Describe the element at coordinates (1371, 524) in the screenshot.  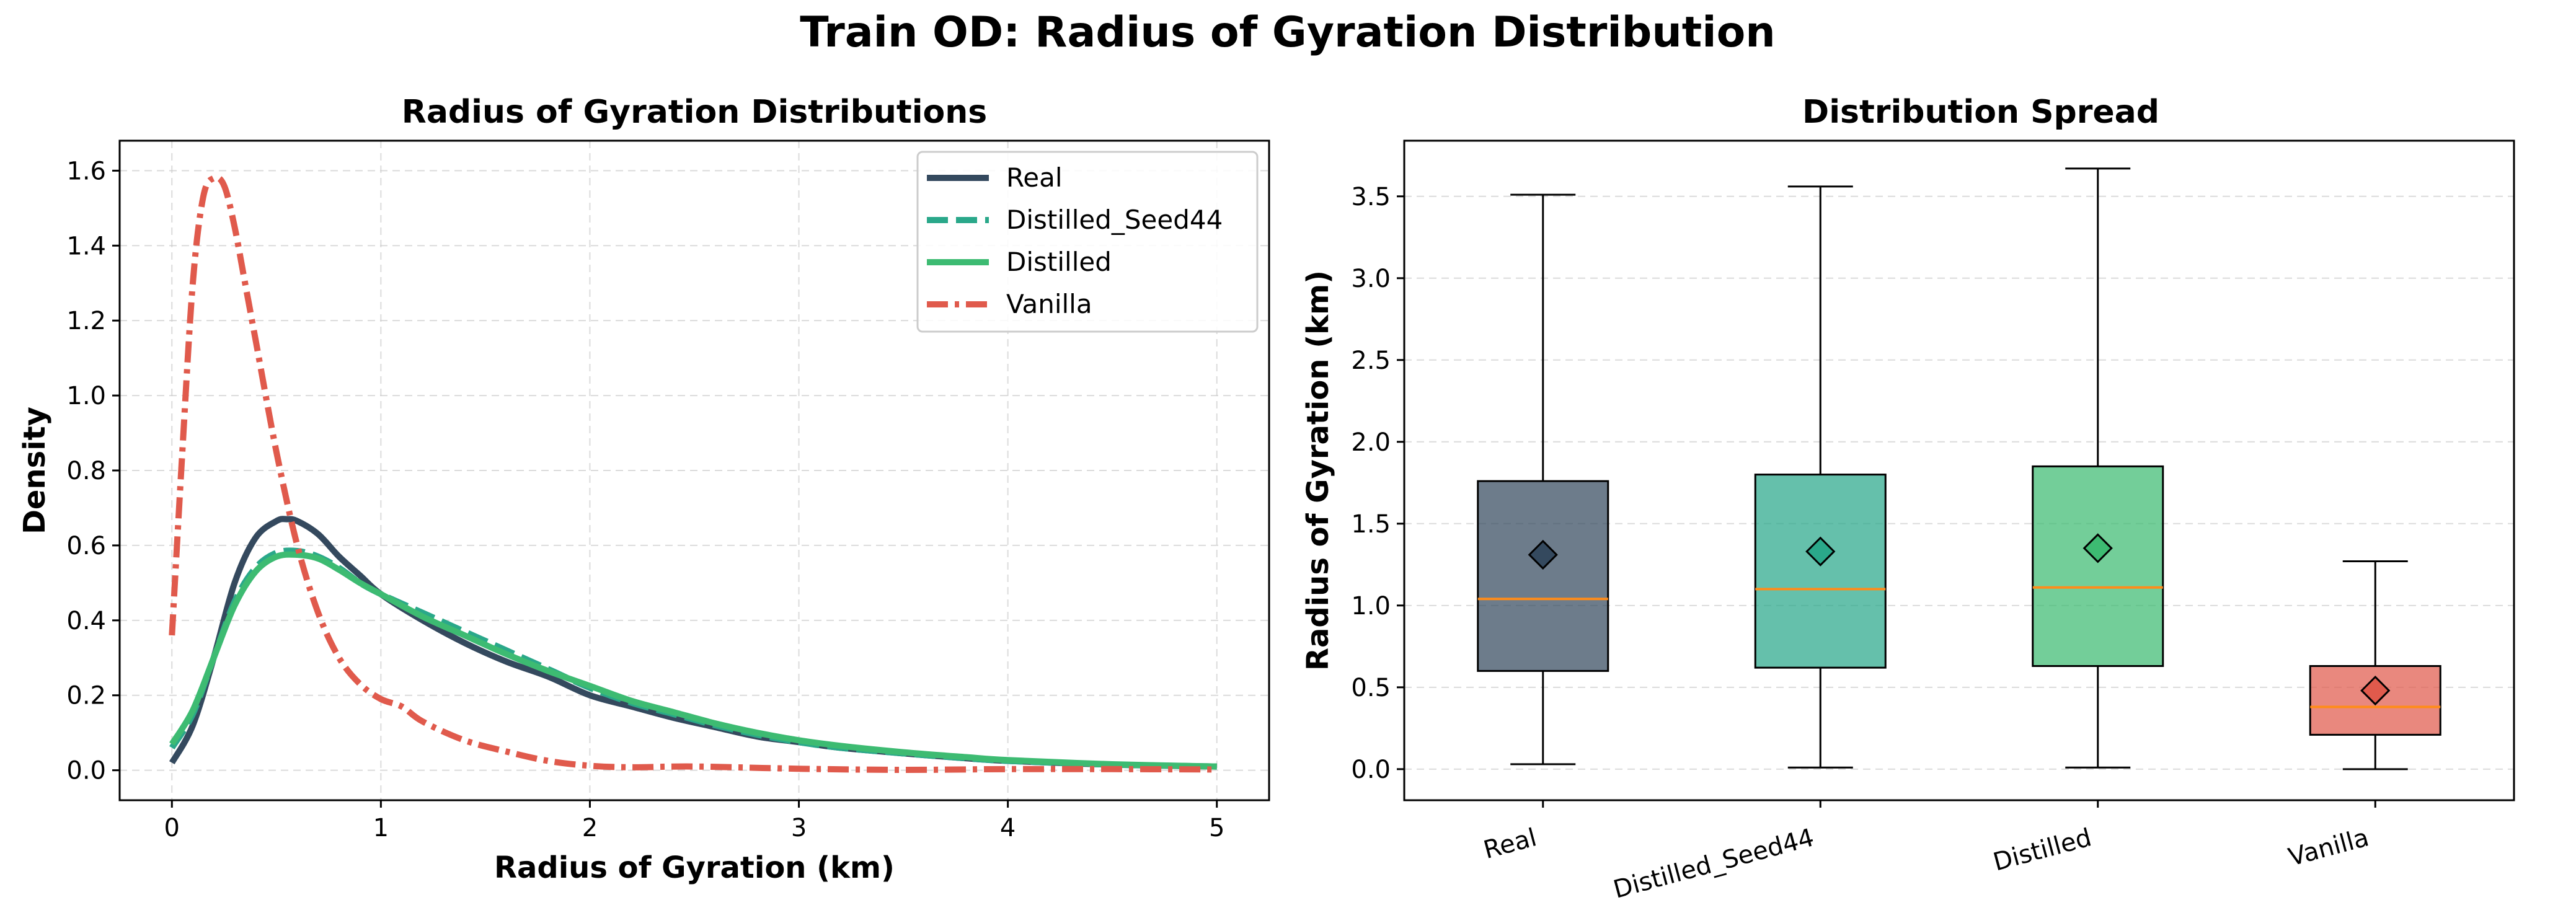
I see `y-tick-label: 1.5` at that location.